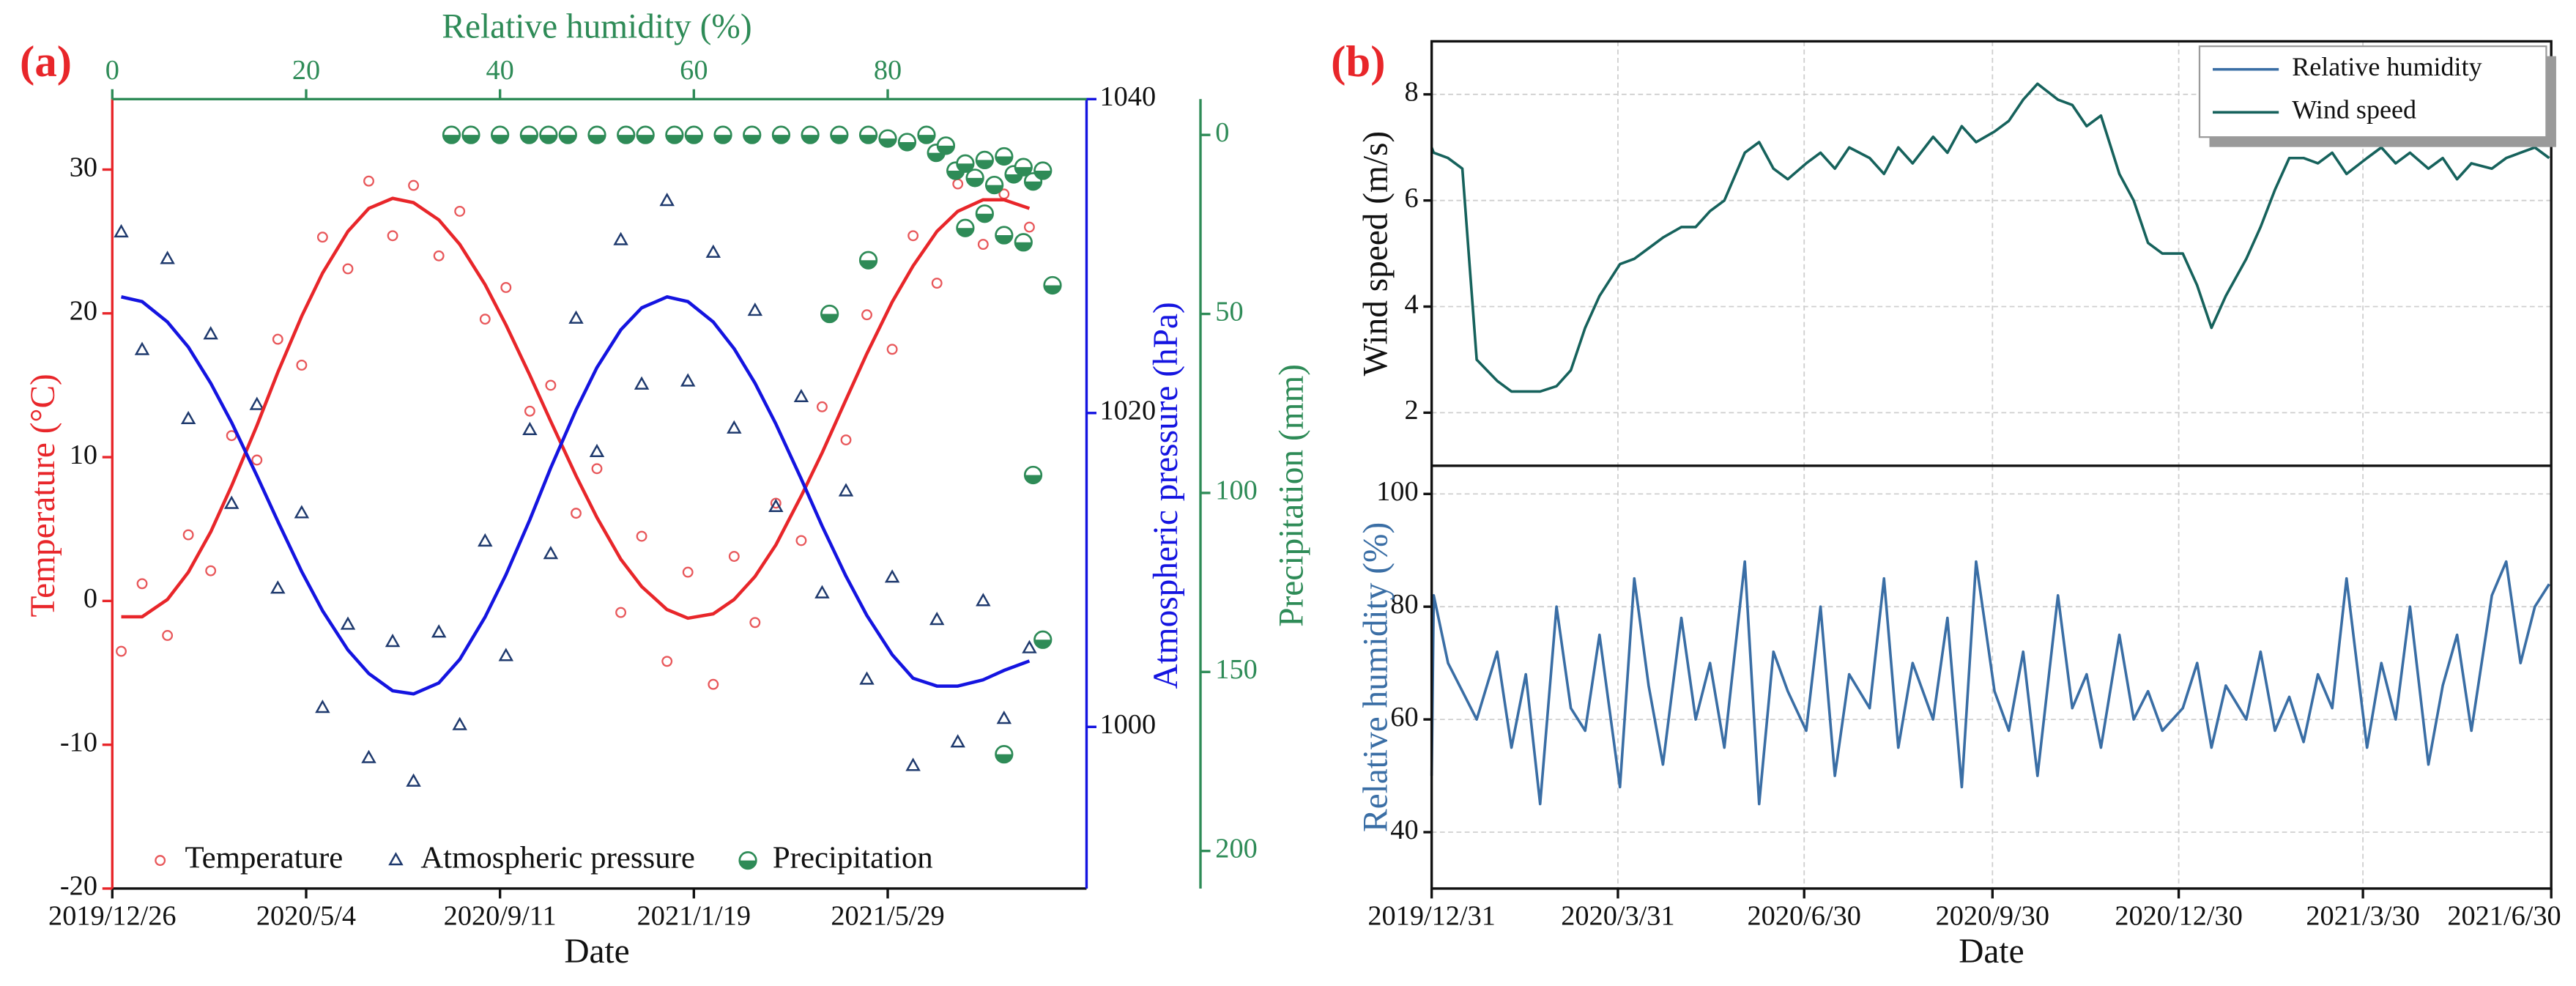 The image size is (2576, 986). Describe the element at coordinates (853, 857) in the screenshot. I see `legend-label: Precipitation` at that location.